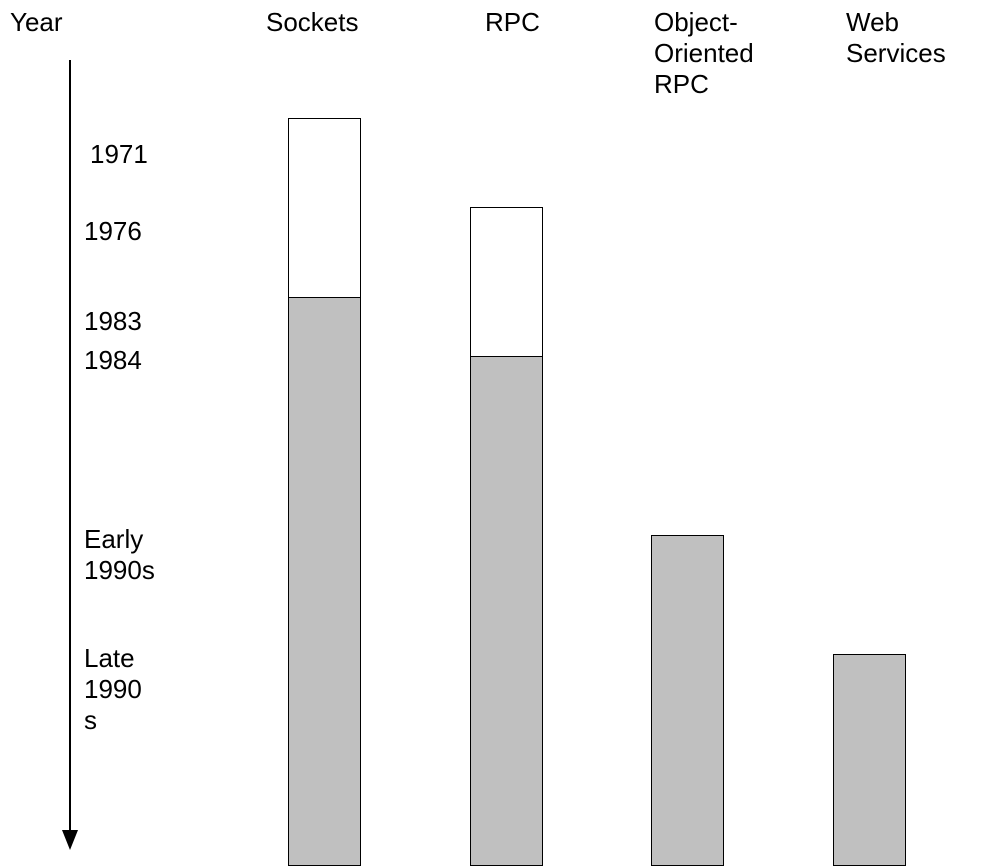 The height and width of the screenshot is (866, 992). I want to click on year-label-early-1990s: Early 1990s, so click(119, 555).